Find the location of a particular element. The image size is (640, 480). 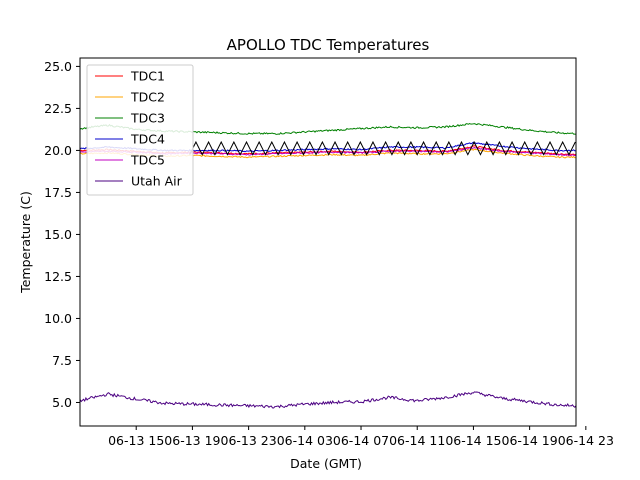

y-tick-label: 5.0 is located at coordinates (62, 402).